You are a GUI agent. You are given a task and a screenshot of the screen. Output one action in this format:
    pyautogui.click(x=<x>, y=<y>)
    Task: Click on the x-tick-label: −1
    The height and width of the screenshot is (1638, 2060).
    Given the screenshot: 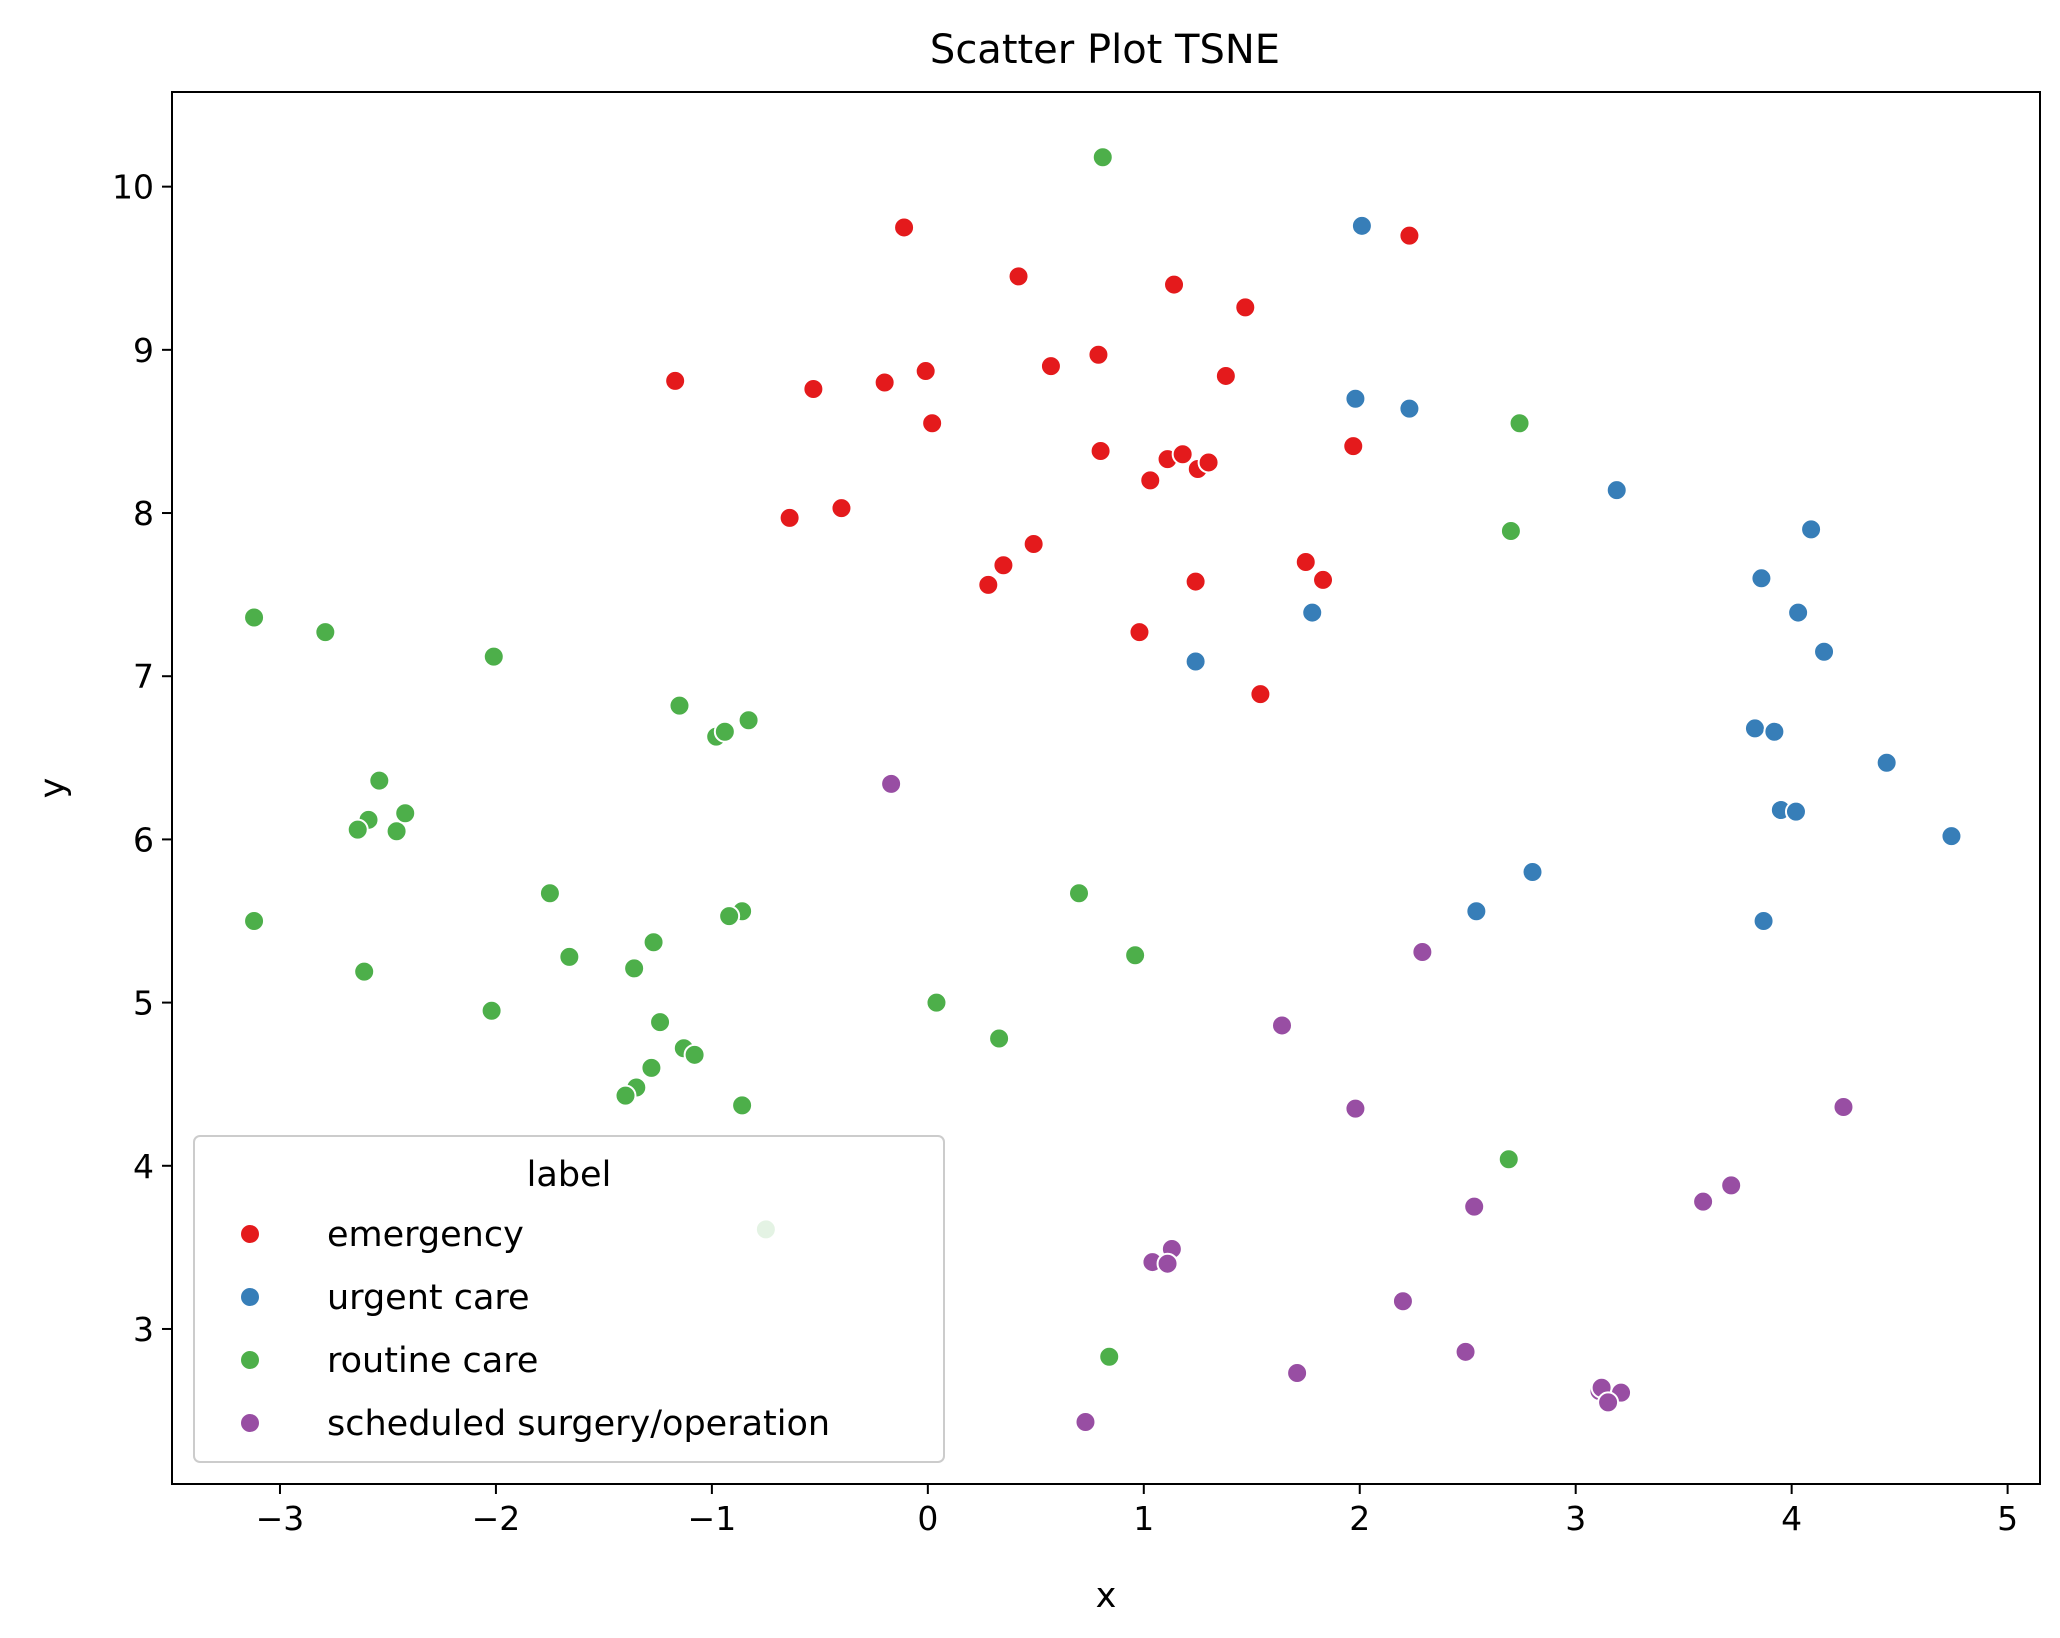 What is the action you would take?
    pyautogui.click(x=712, y=1518)
    